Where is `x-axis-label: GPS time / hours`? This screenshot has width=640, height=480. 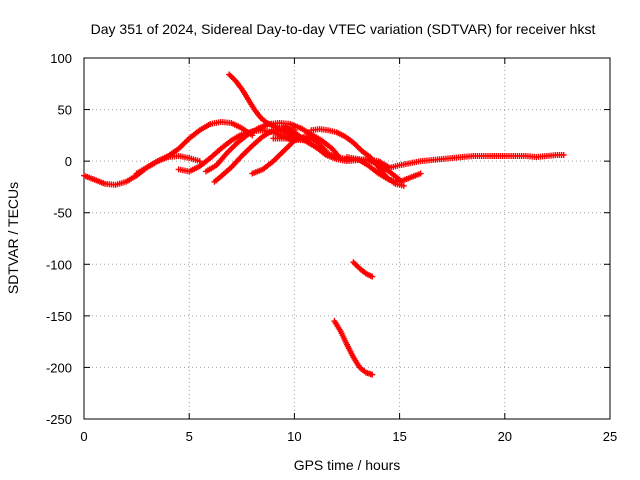 x-axis-label: GPS time / hours is located at coordinates (347, 465).